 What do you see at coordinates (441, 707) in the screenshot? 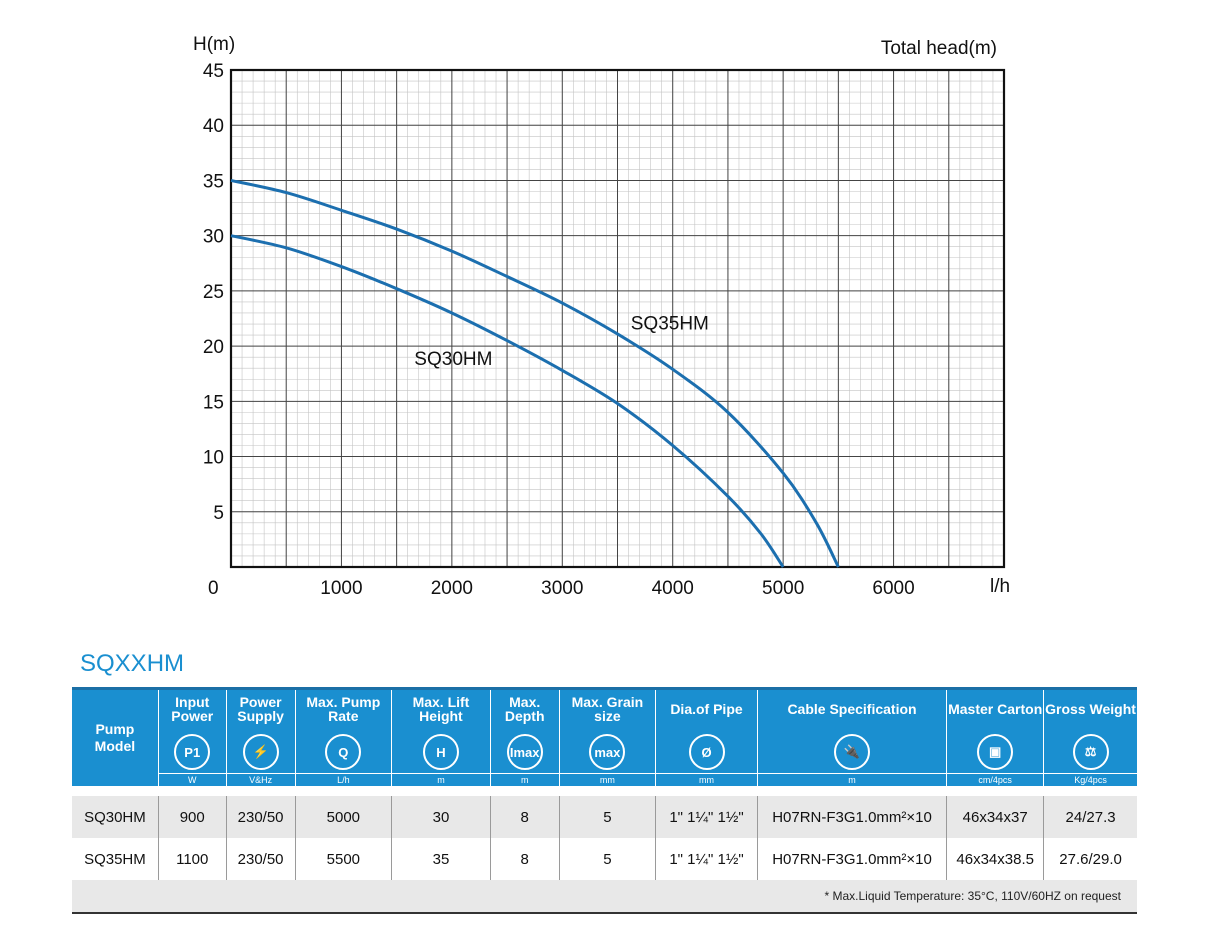
I see `column-header: Max. Lift Height` at bounding box center [441, 707].